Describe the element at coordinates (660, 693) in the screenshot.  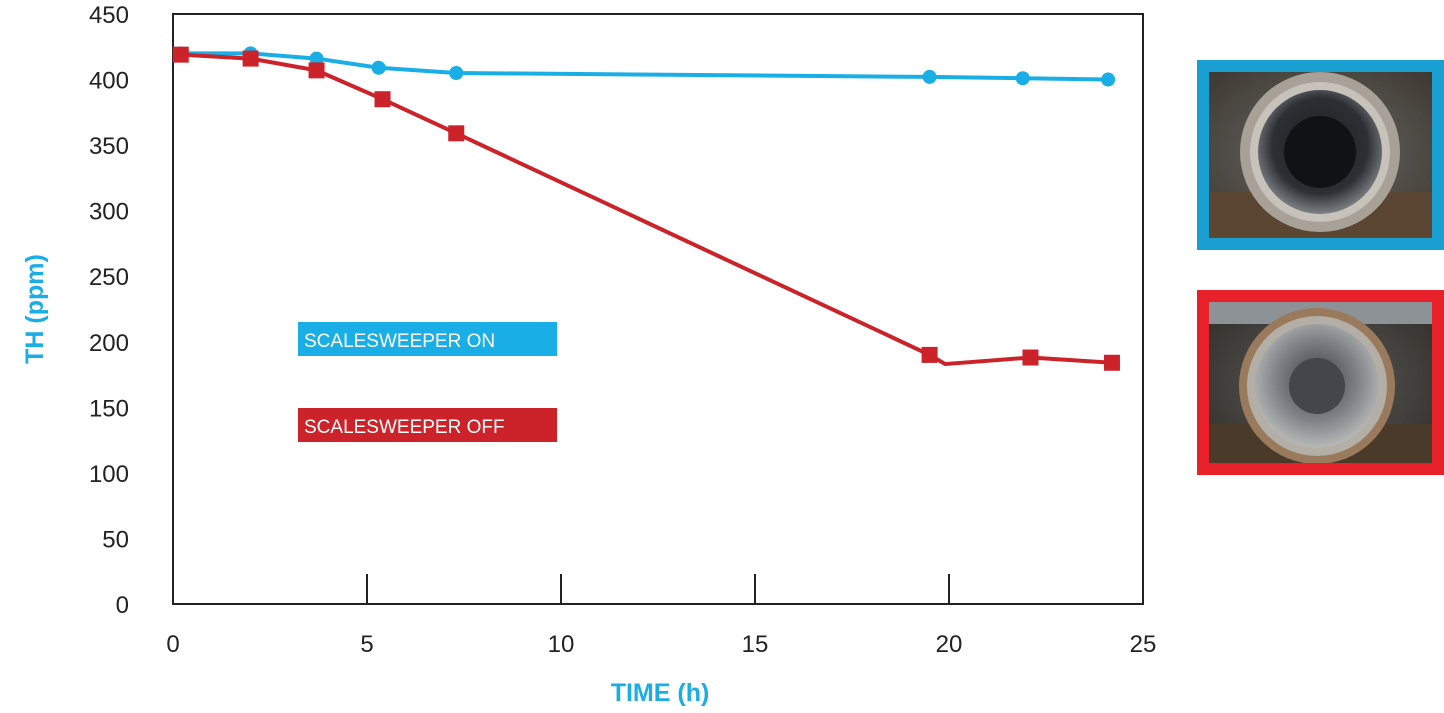
I see `x-axis-title: TIME (h)` at that location.